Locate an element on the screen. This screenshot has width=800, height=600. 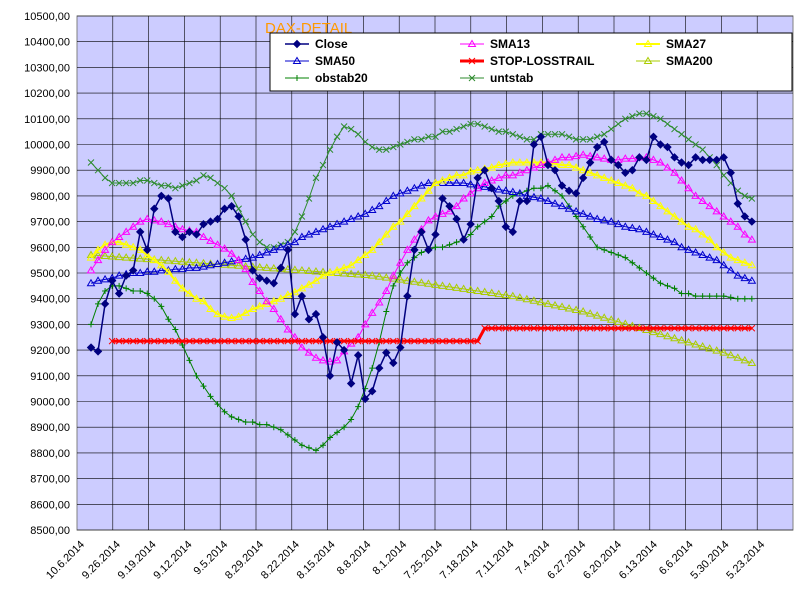
legend-entry: STOP-LOSSTRAIL is located at coordinates (527, 61).